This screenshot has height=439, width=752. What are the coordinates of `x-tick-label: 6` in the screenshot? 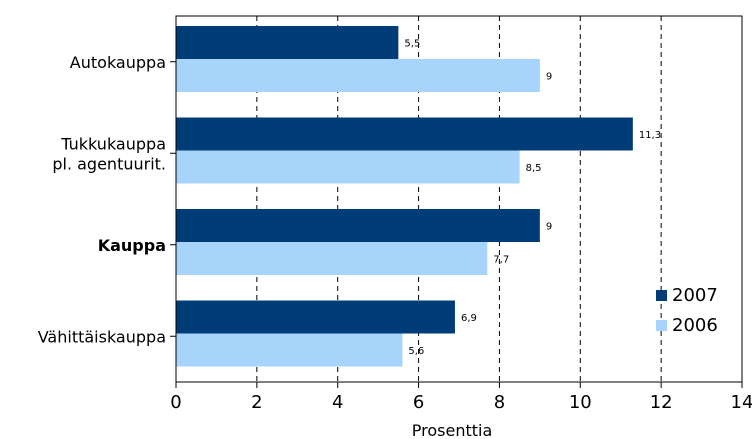 It's located at (418, 402).